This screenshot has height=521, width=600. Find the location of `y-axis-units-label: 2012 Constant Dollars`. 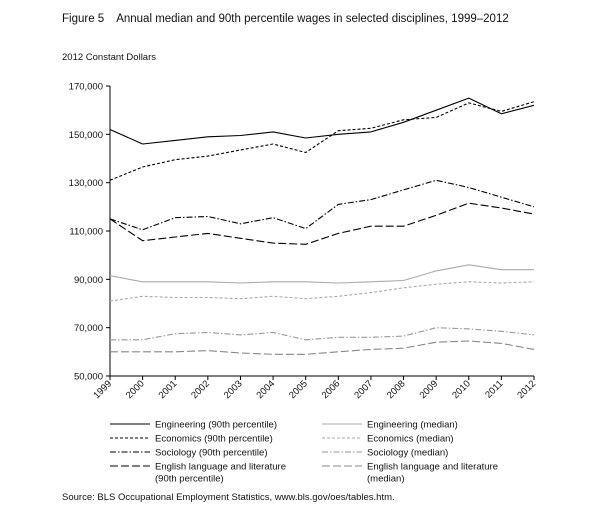

y-axis-units-label: 2012 Constant Dollars is located at coordinates (109, 57).